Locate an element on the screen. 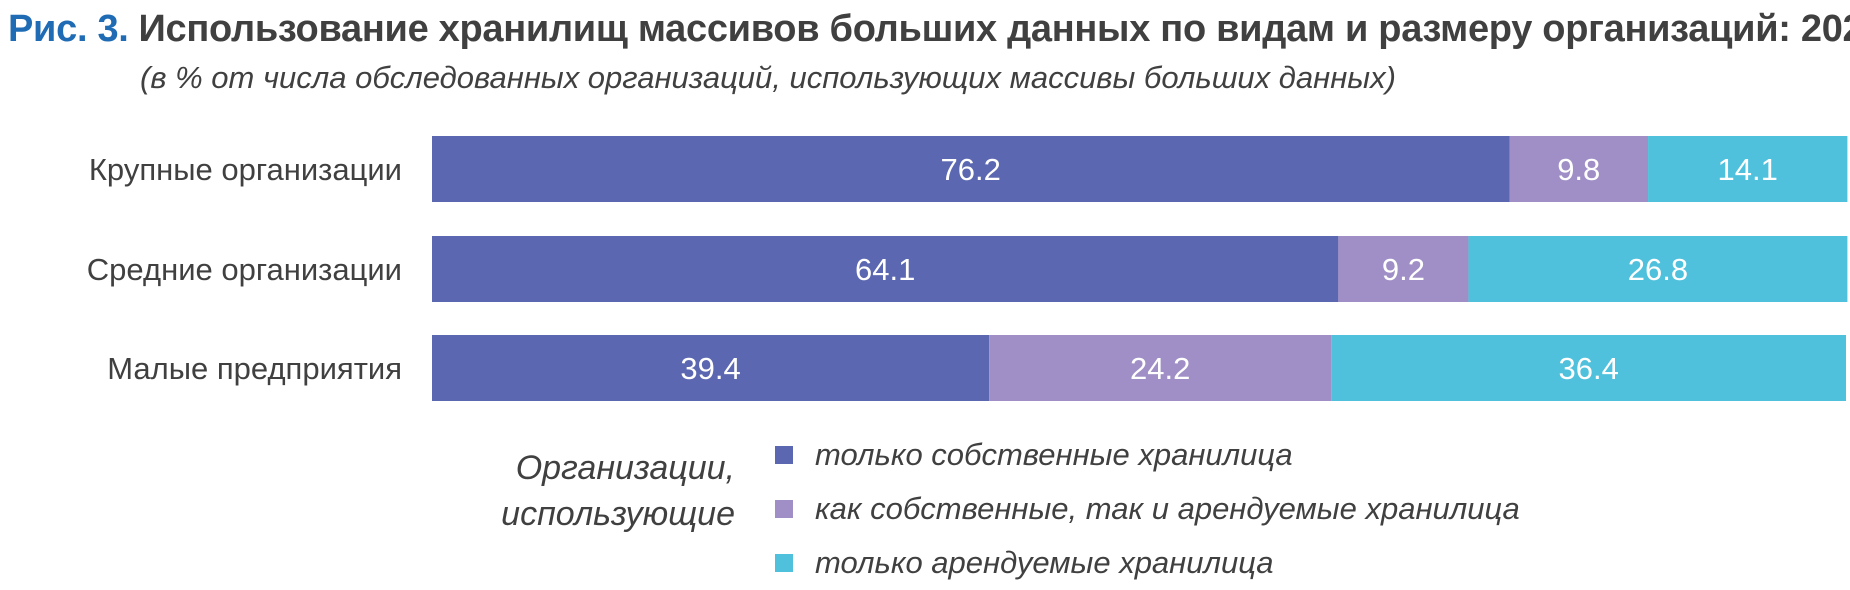 This screenshot has height=590, width=1850. legend-item-rented: только арендуемые хранилица is located at coordinates (1147, 563).